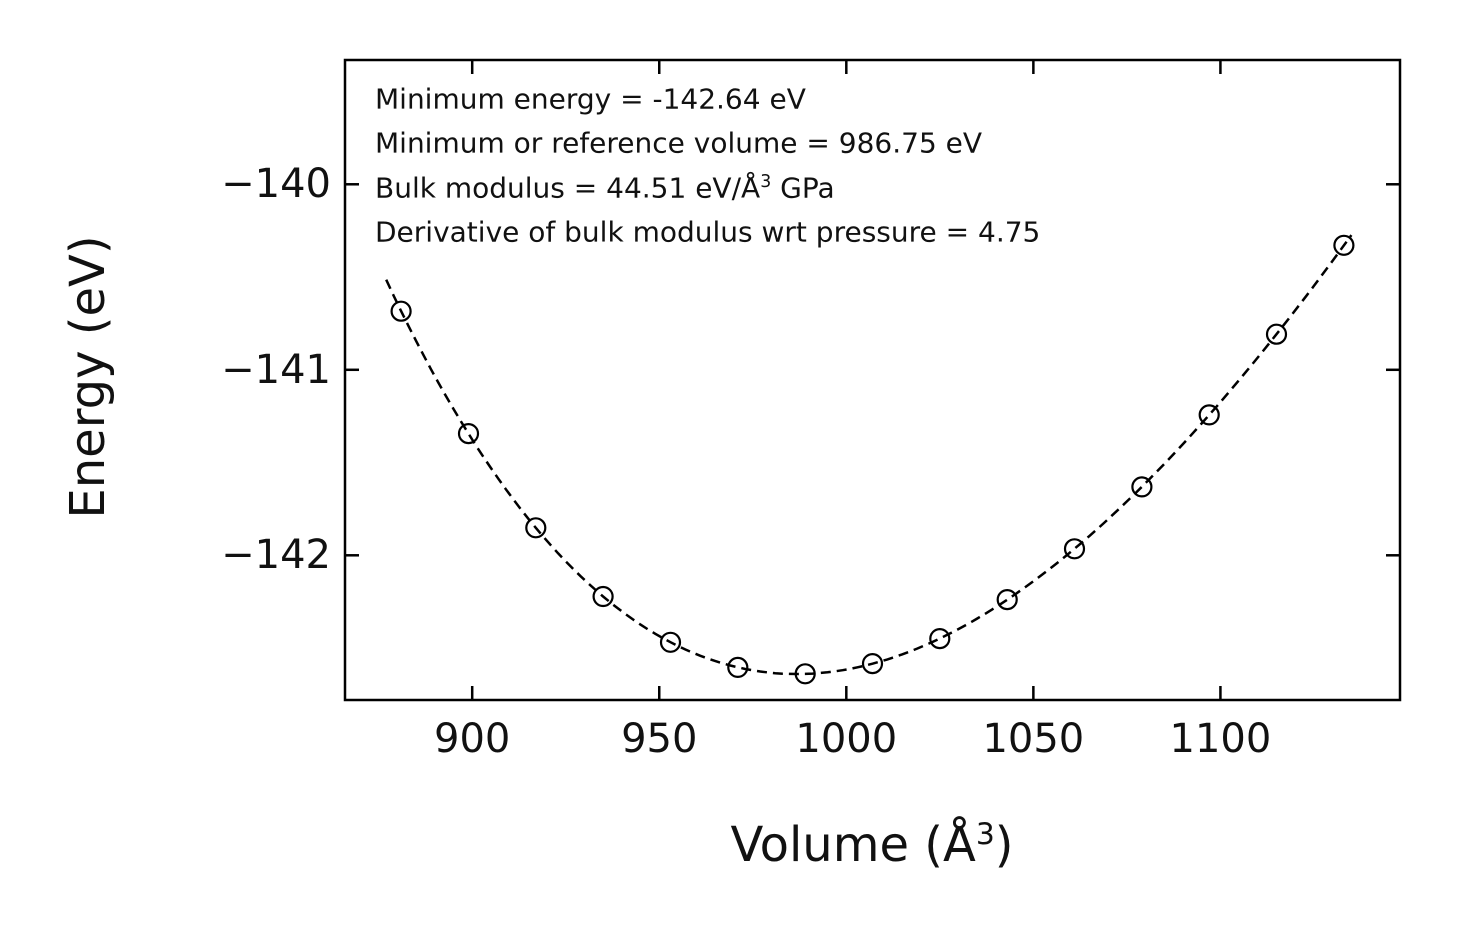  I want to click on x-axis-label: Volume (Å3), so click(871, 845).